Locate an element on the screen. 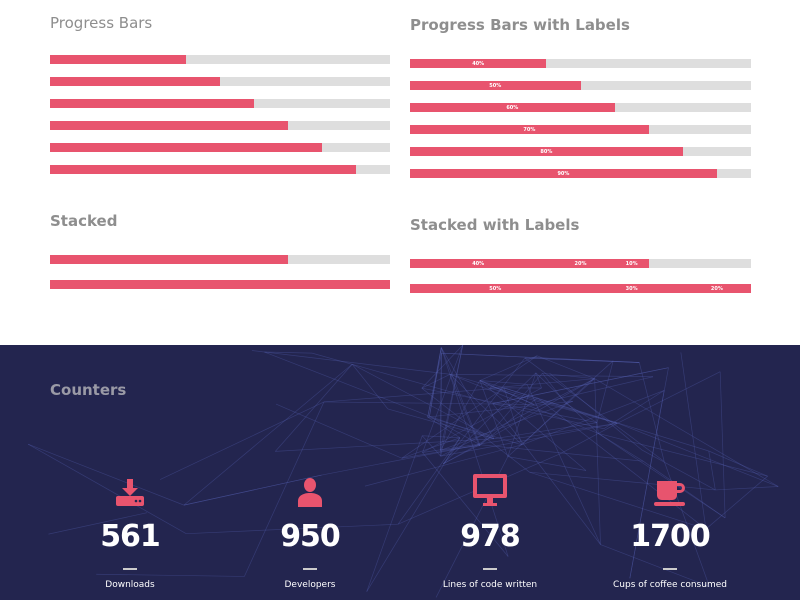  counter-item: 978 Lines of code written is located at coordinates (490, 531).